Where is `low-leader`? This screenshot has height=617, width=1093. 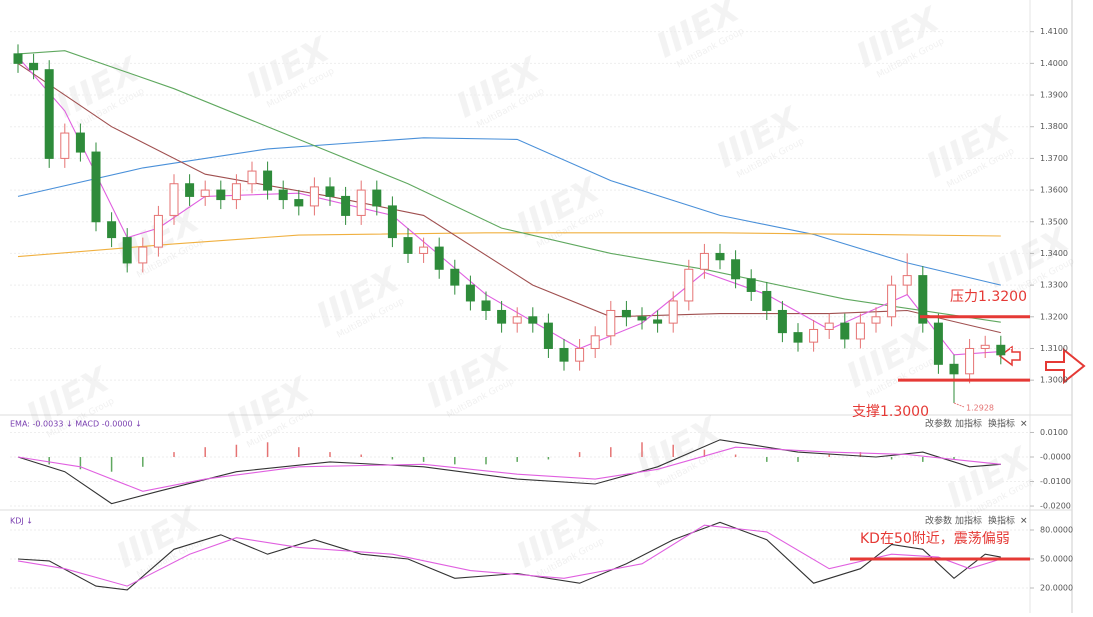
low-leader is located at coordinates (959, 405).